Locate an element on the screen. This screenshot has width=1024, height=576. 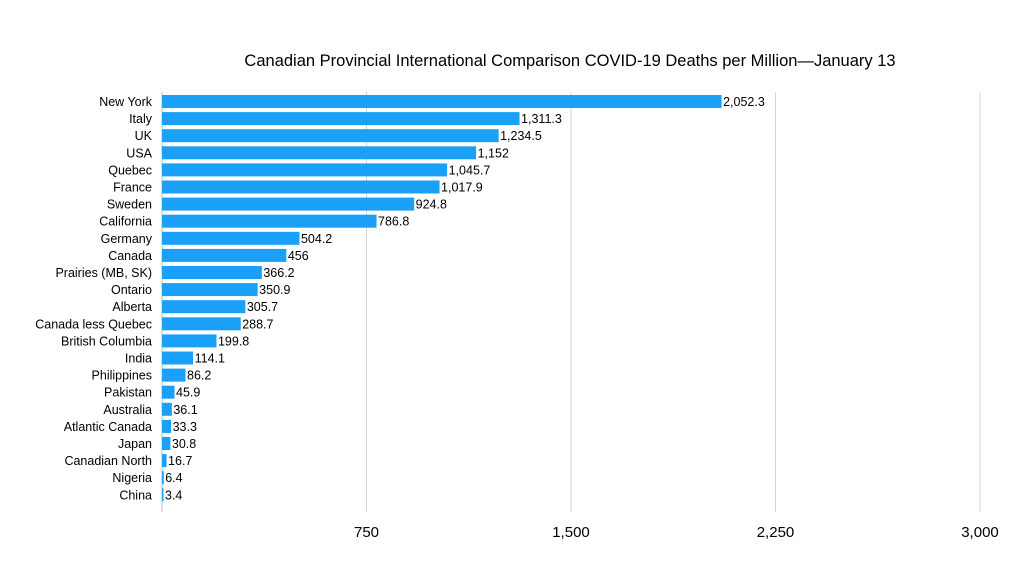
value-label-8: 504.2 is located at coordinates (316, 239).